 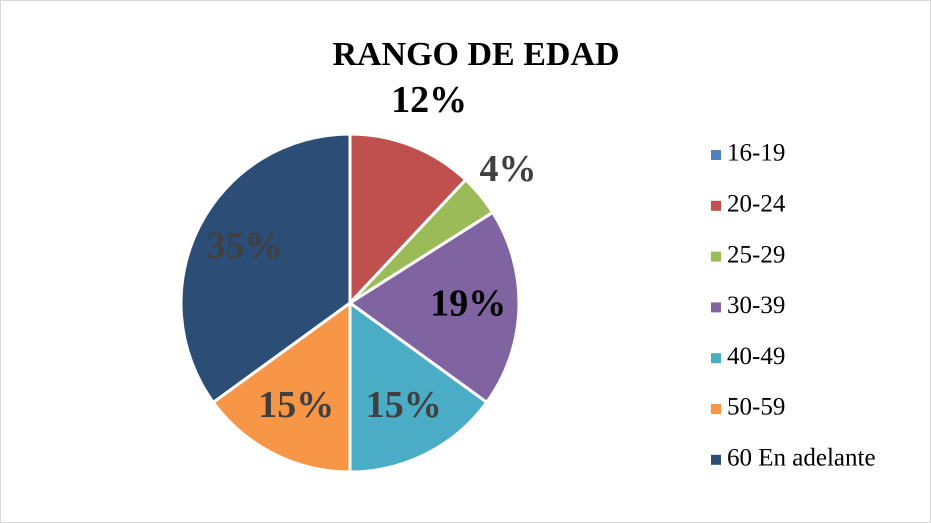 I want to click on data-label: 12%, so click(x=429, y=100).